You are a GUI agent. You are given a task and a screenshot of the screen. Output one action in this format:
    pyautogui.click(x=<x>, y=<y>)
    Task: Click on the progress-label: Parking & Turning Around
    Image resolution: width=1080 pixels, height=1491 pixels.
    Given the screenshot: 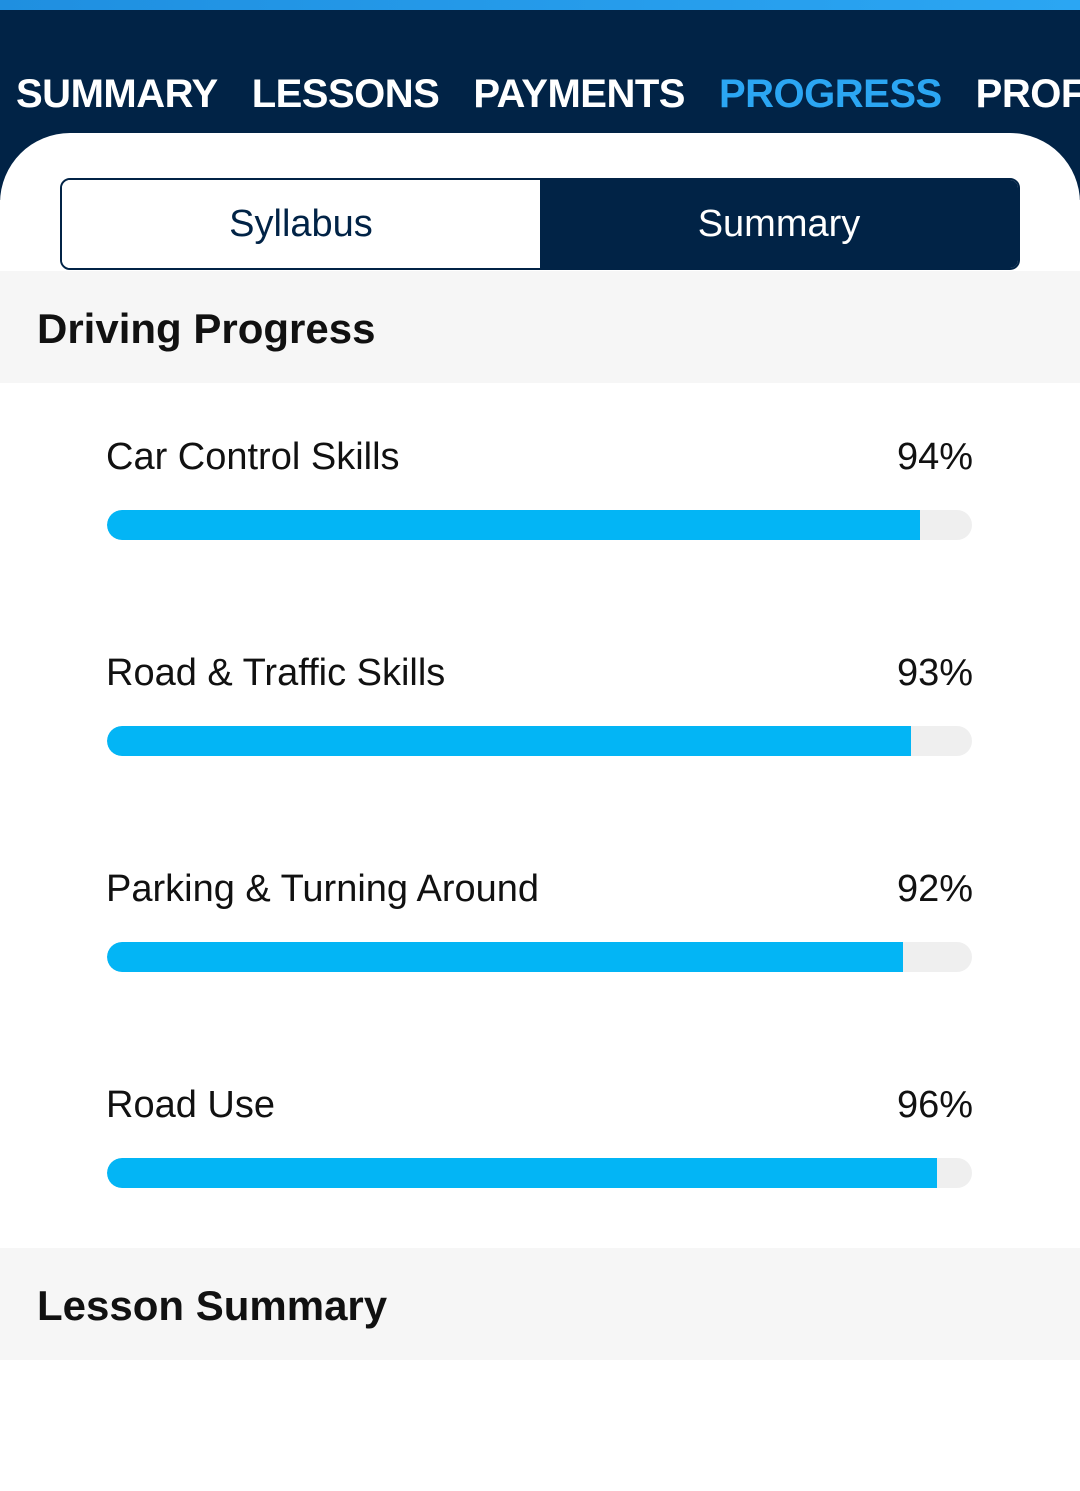 What is the action you would take?
    pyautogui.click(x=323, y=889)
    